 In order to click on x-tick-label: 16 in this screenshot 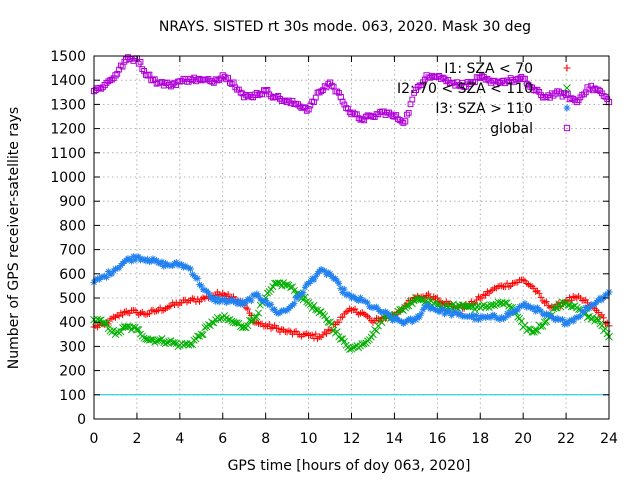, I will do `click(437, 439)`.